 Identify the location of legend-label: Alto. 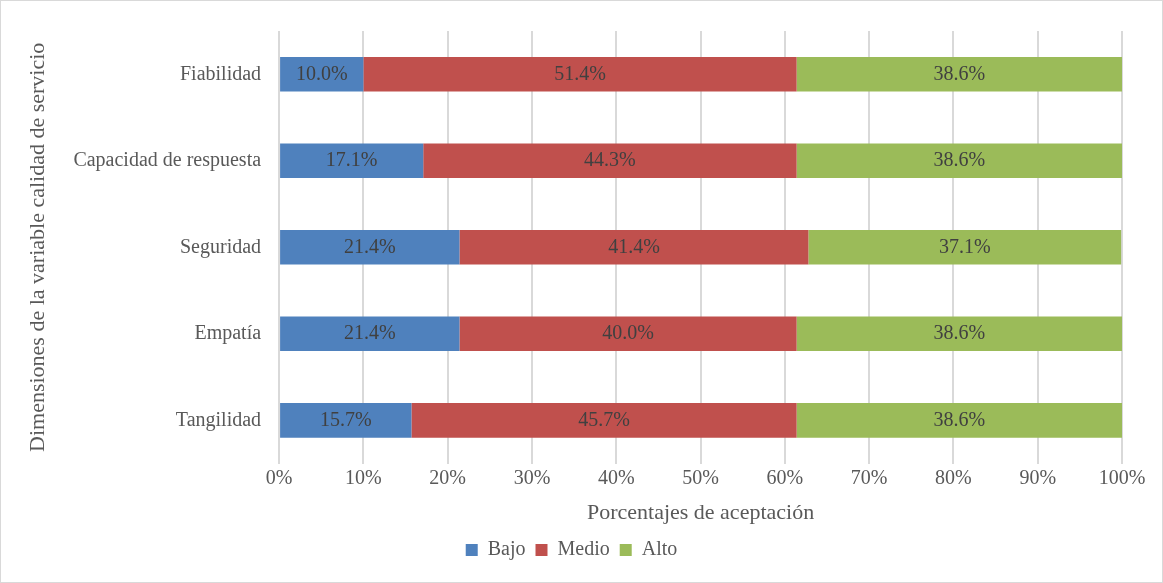
(659, 548).